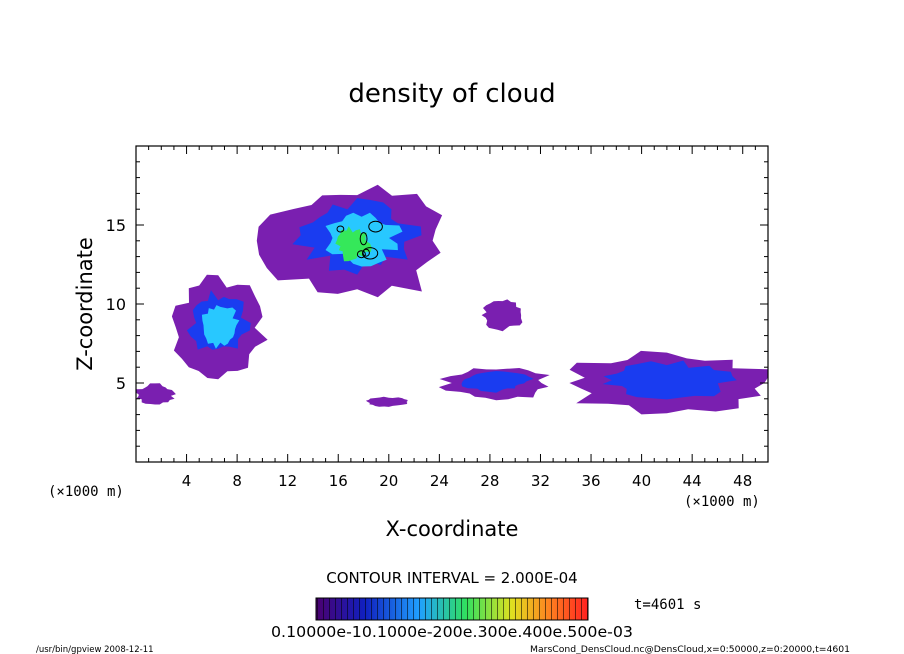 The width and height of the screenshot is (904, 654). I want to click on x-tick-label: 8, so click(237, 481).